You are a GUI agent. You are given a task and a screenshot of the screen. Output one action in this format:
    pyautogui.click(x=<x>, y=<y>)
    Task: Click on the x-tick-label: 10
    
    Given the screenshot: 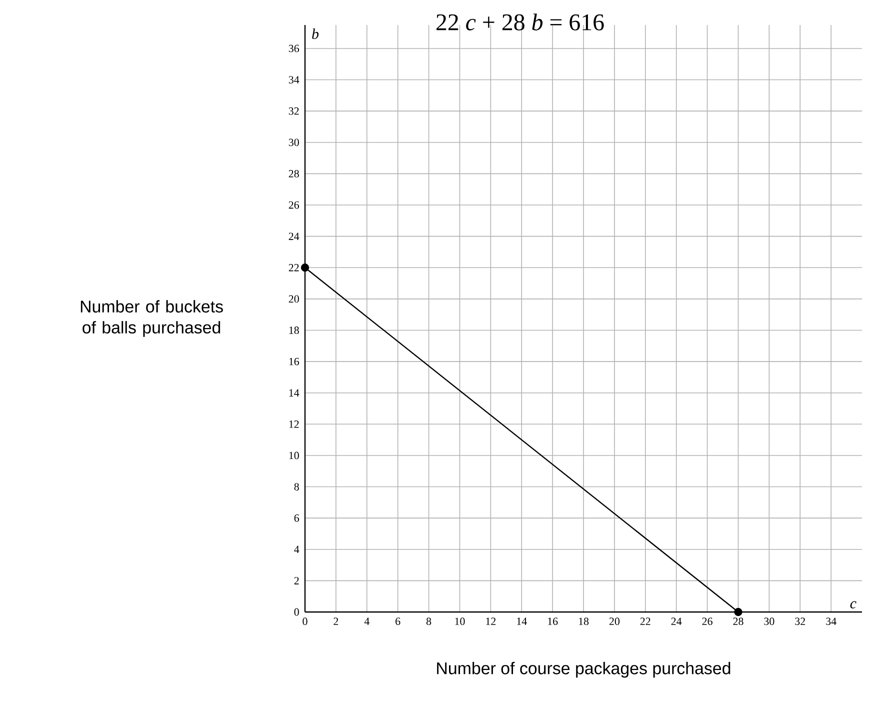 What is the action you would take?
    pyautogui.click(x=460, y=622)
    